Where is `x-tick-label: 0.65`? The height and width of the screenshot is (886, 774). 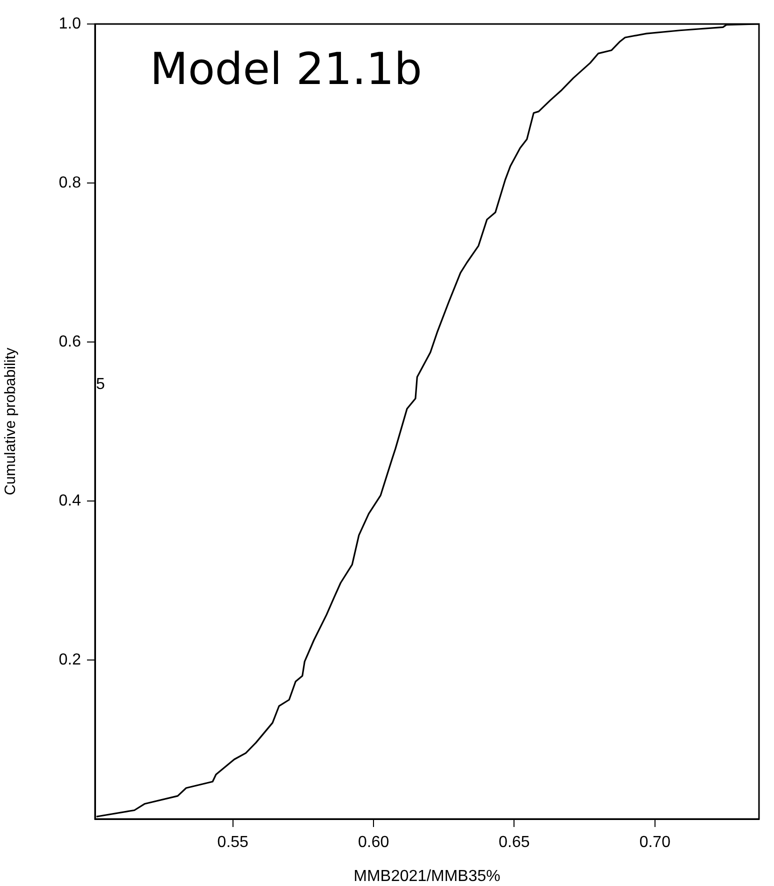
x-tick-label: 0.65 is located at coordinates (514, 843).